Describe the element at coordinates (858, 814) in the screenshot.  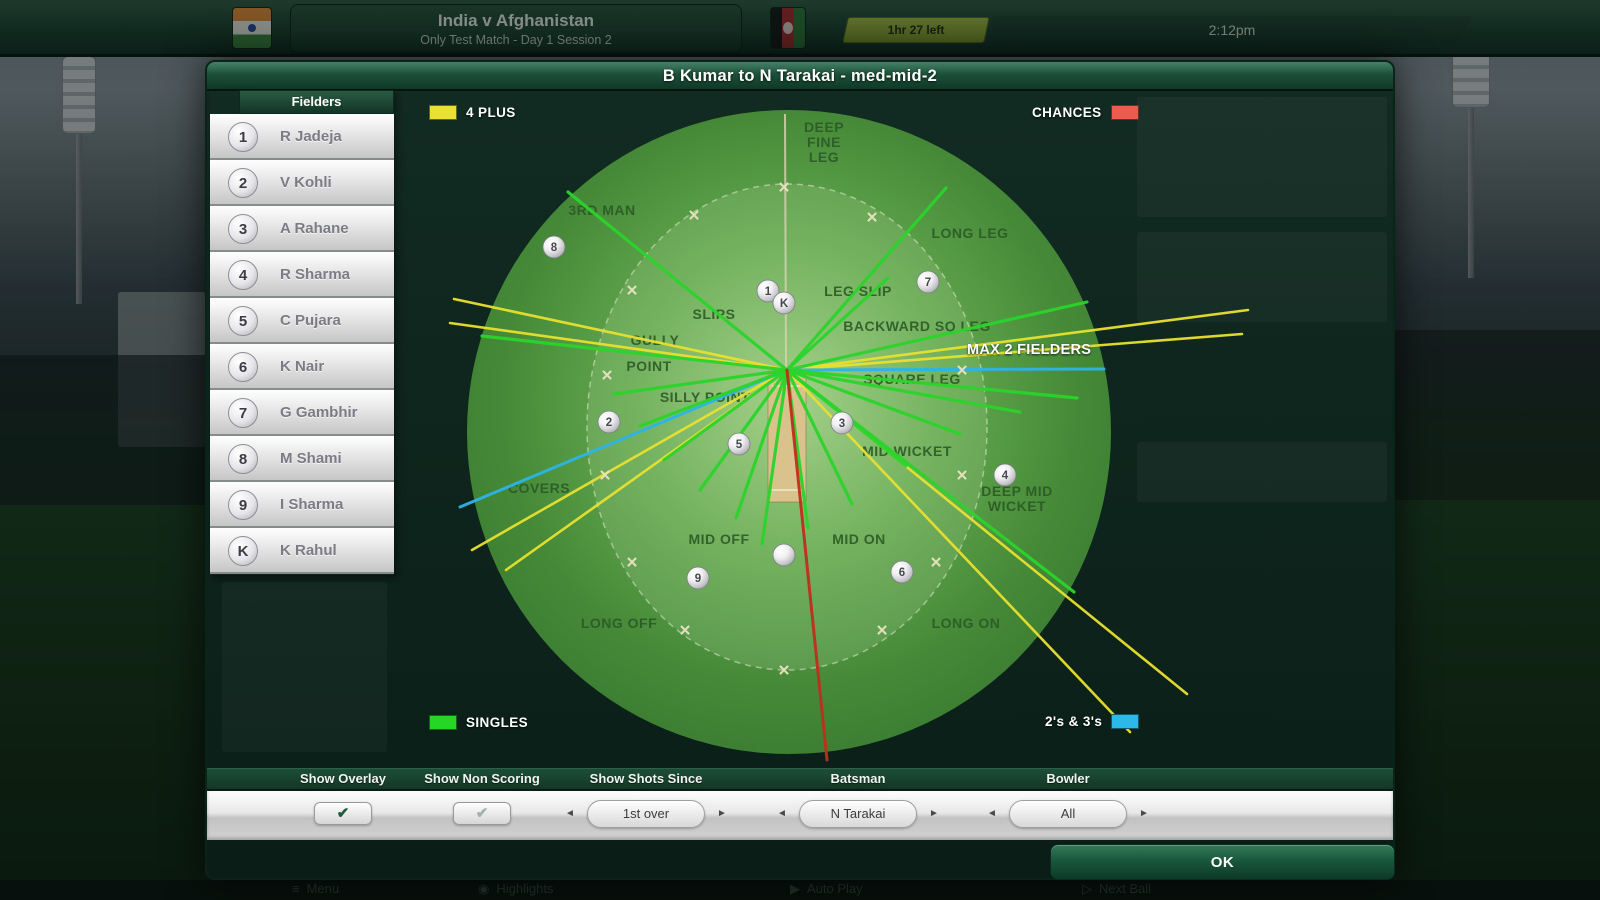
I see `spinner-batsman: N Tarakai` at that location.